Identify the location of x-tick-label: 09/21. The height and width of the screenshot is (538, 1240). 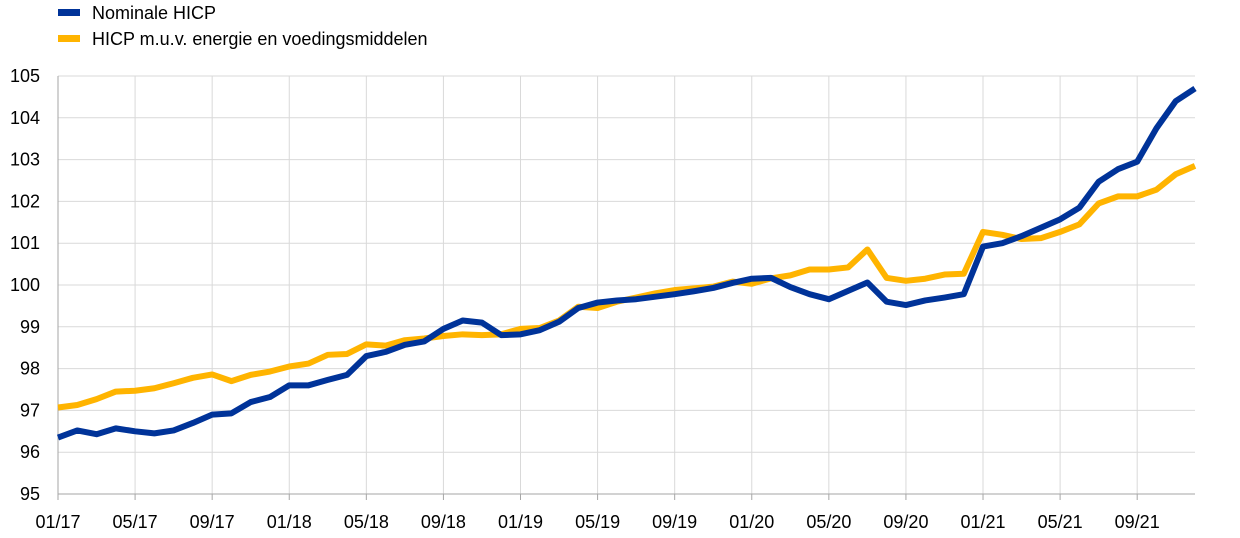
(1137, 522).